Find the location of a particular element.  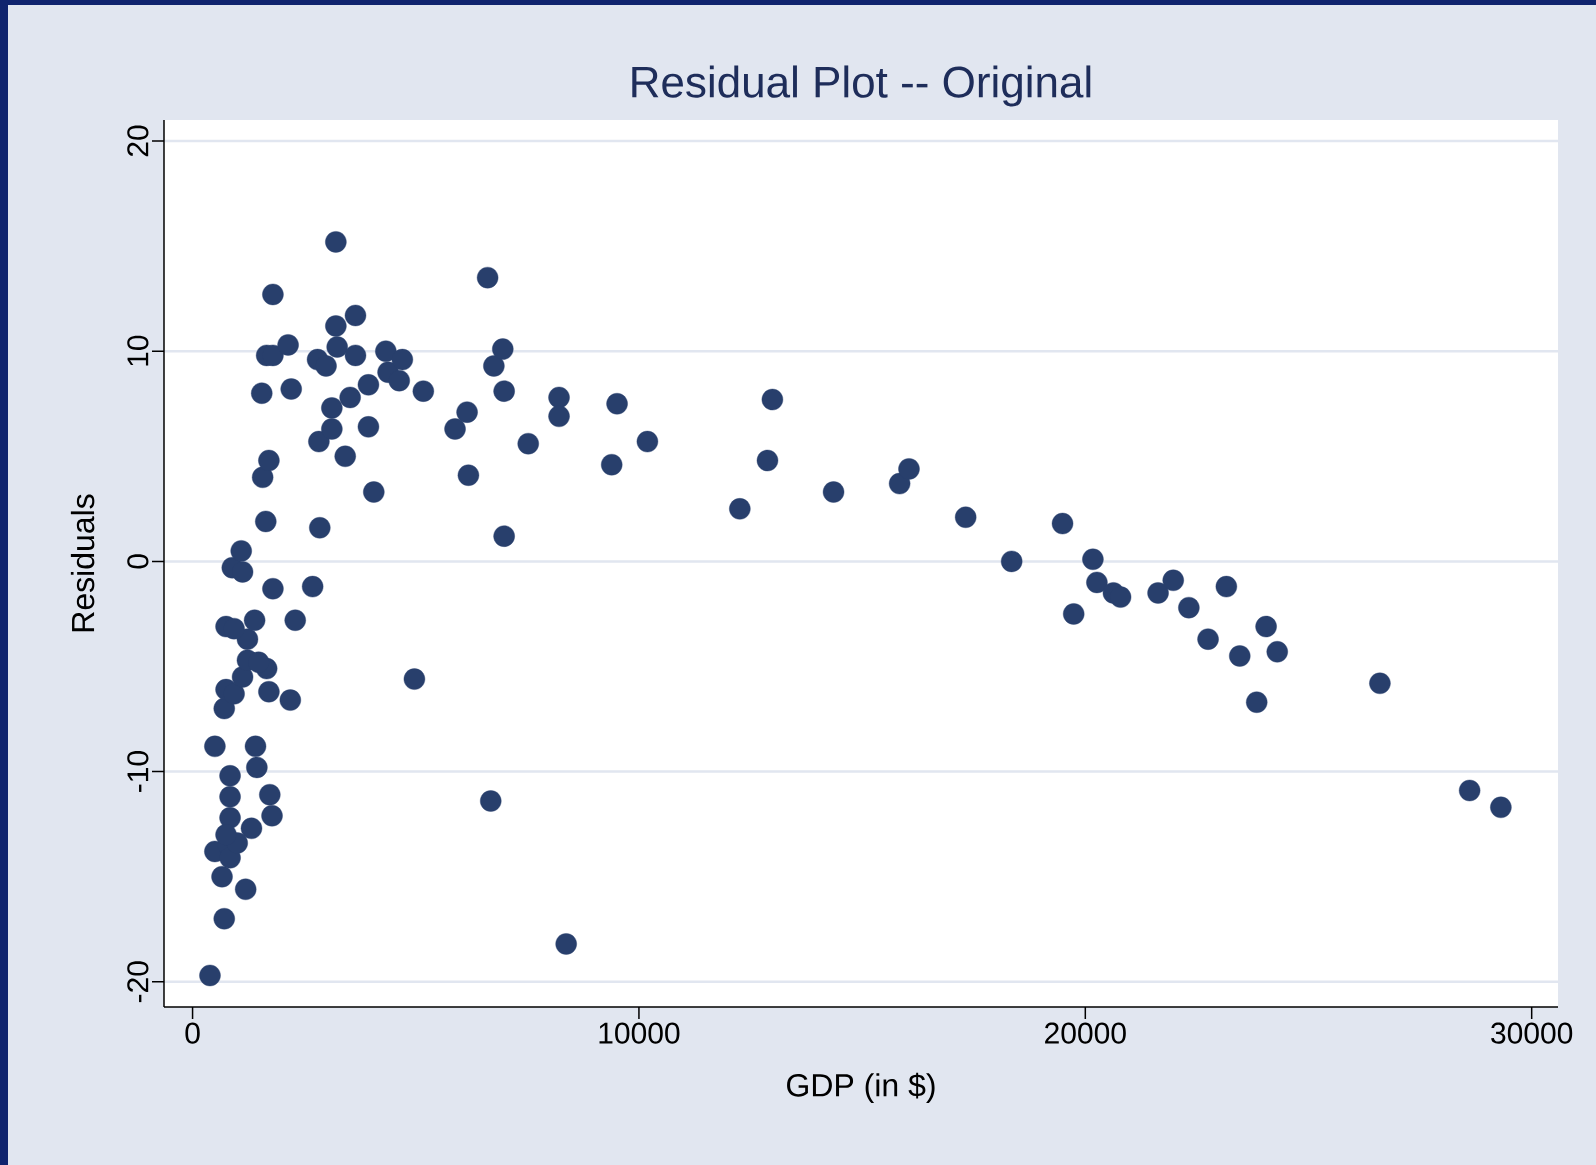

x-tick-label: 20000 is located at coordinates (1085, 1033).